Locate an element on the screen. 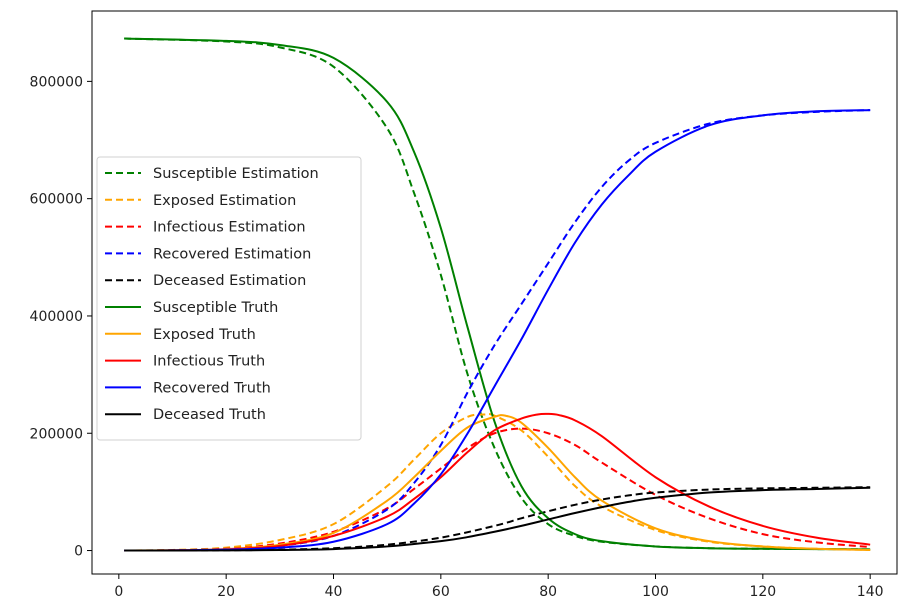 This screenshot has width=903, height=606. legend-label: Susceptible Estimation is located at coordinates (236, 174).